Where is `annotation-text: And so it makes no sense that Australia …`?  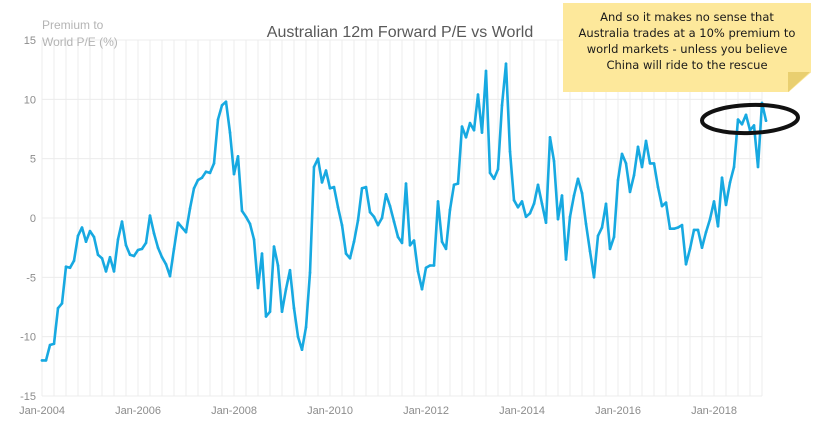
annotation-text: And so it makes no sense that Australia … is located at coordinates (687, 41).